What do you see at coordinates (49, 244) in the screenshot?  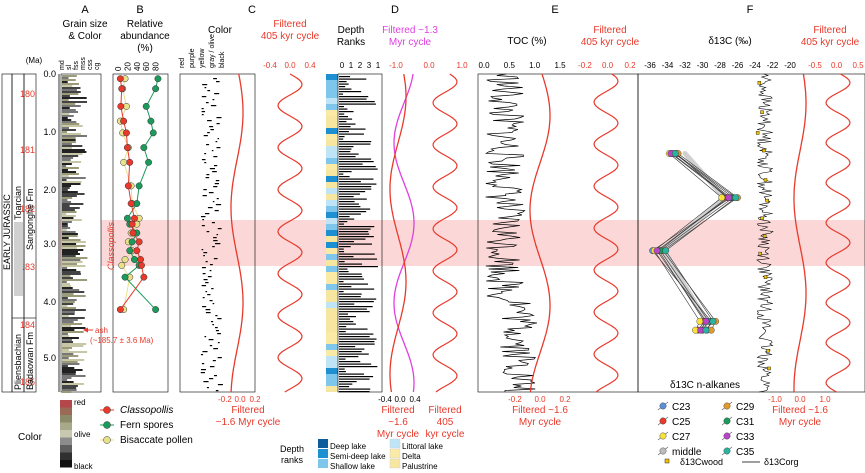 I see `age-tick: 3.0` at bounding box center [49, 244].